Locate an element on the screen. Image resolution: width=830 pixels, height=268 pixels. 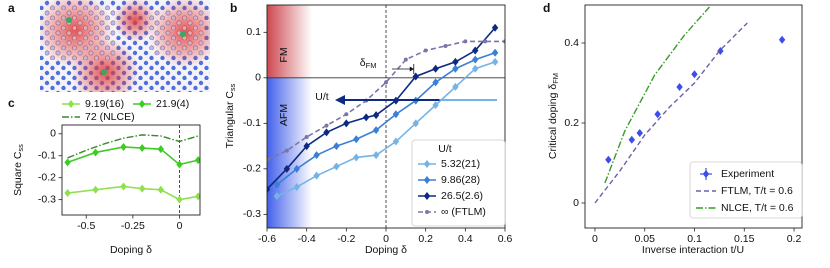
legend-label: ∞ (FTLM) is located at coordinates (463, 212).